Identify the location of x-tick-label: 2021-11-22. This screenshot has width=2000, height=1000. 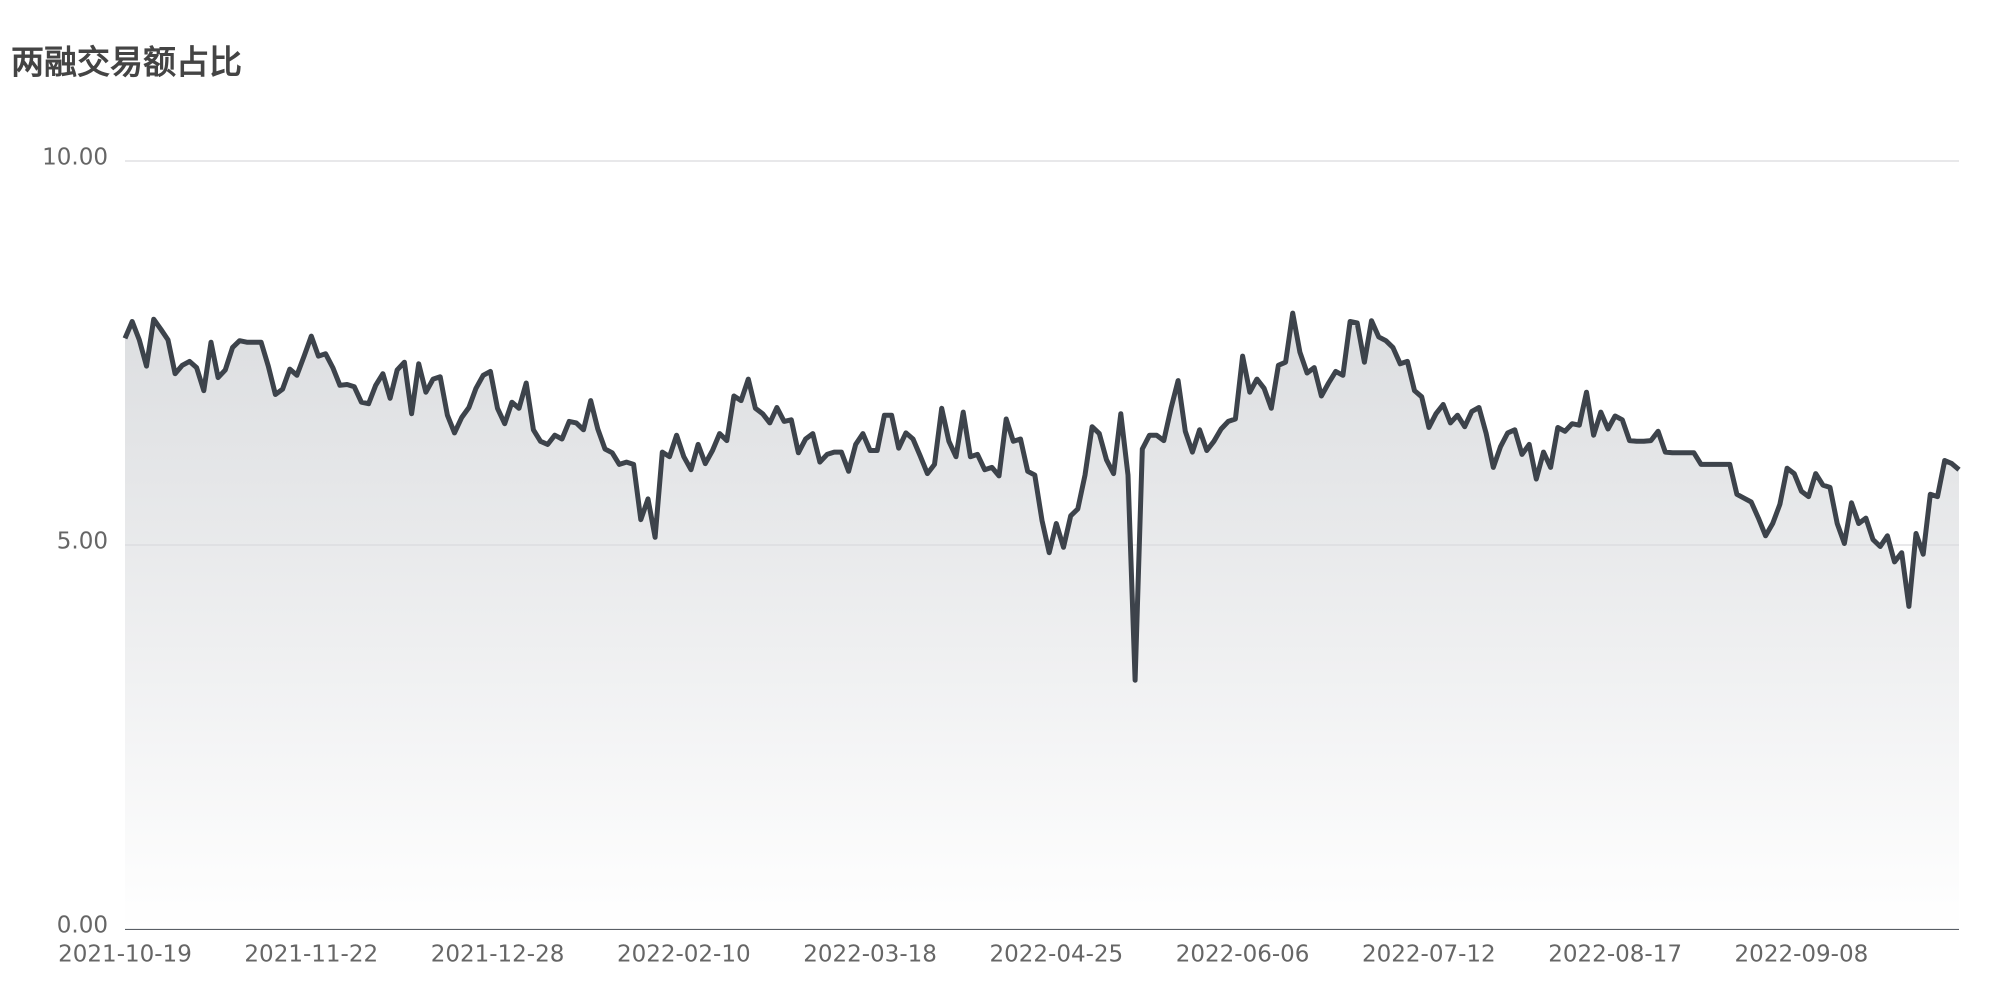
(311, 955).